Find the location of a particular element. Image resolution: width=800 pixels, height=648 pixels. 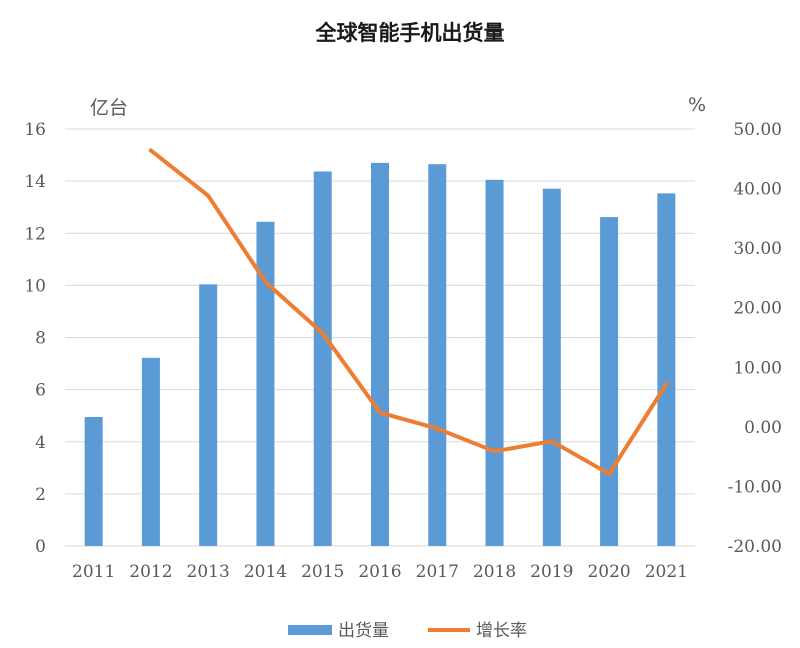

right-tick-label: 10.00 is located at coordinates (757, 368).